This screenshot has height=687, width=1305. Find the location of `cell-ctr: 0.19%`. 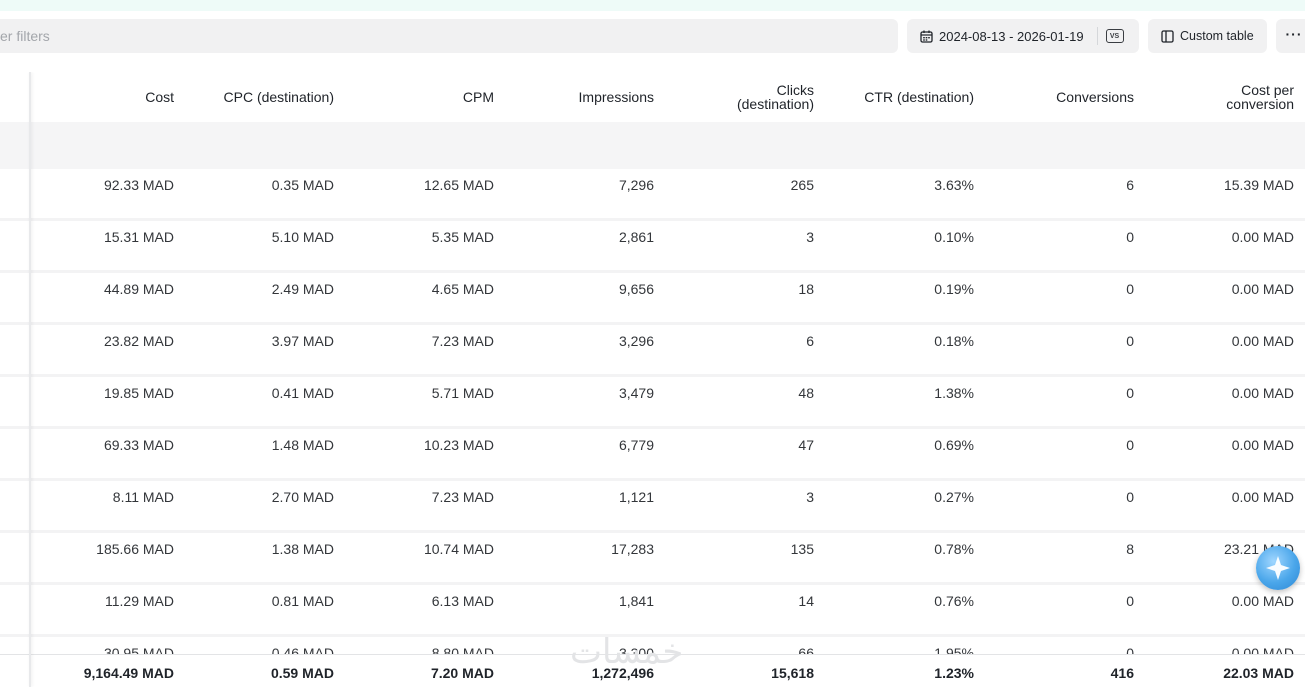

cell-ctr: 0.19% is located at coordinates (954, 289).